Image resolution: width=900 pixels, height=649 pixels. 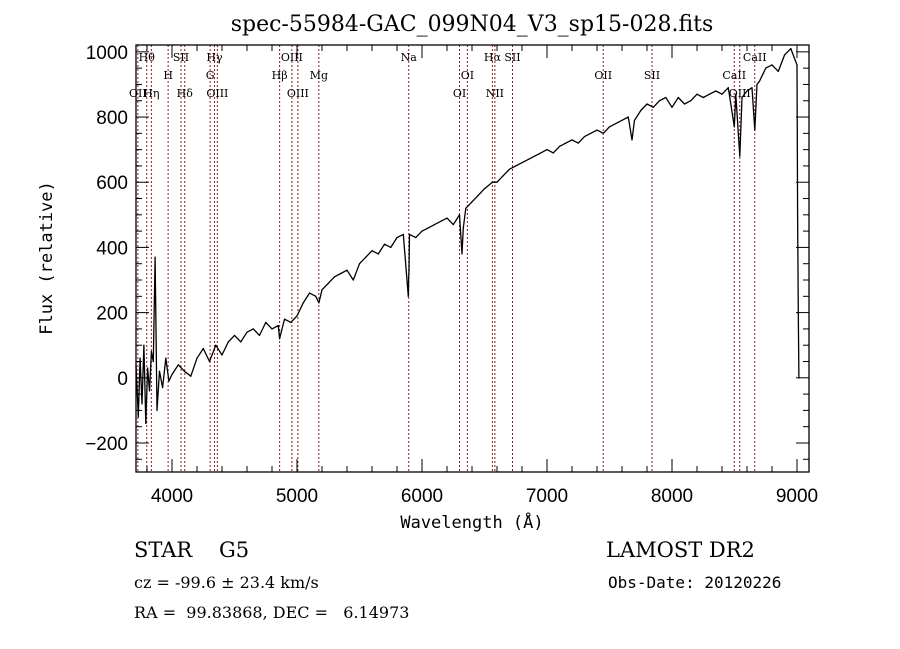 What do you see at coordinates (210, 75) in the screenshot?
I see `marker-label-7: G` at bounding box center [210, 75].